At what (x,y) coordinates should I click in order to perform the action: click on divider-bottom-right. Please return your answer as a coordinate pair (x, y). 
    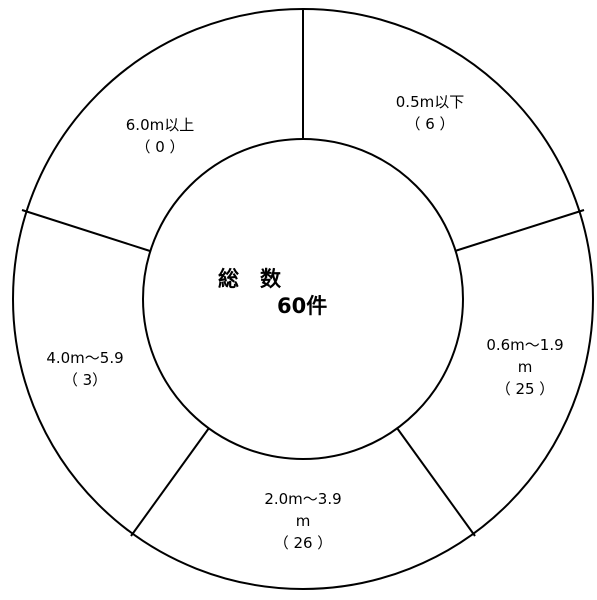
    Looking at the image, I should click on (436, 482).